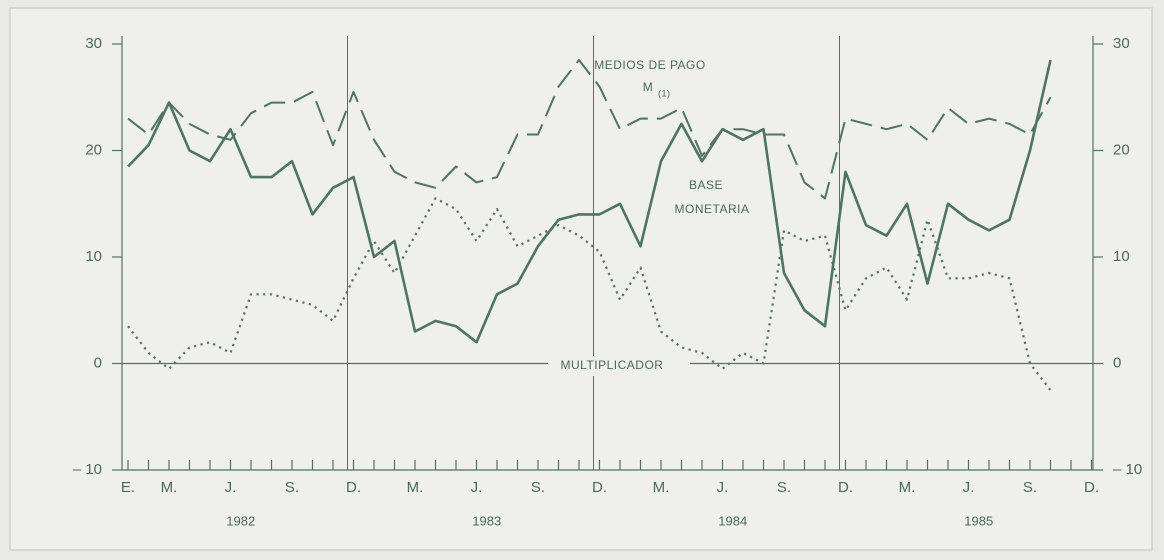 The image size is (1164, 560). What do you see at coordinates (1121, 256) in the screenshot?
I see `y2-tick-label: 10` at bounding box center [1121, 256].